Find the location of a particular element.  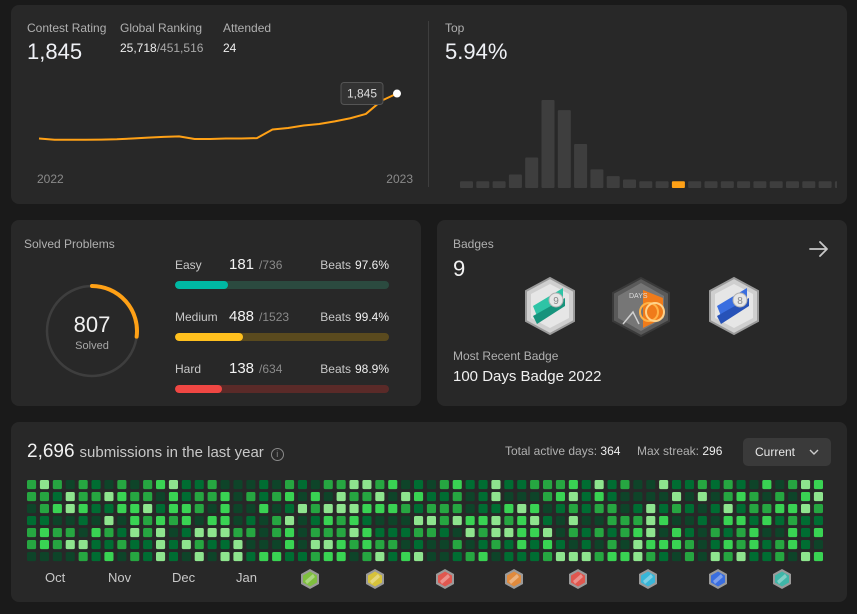

teal-badge-icon: 9 is located at coordinates (550, 306).